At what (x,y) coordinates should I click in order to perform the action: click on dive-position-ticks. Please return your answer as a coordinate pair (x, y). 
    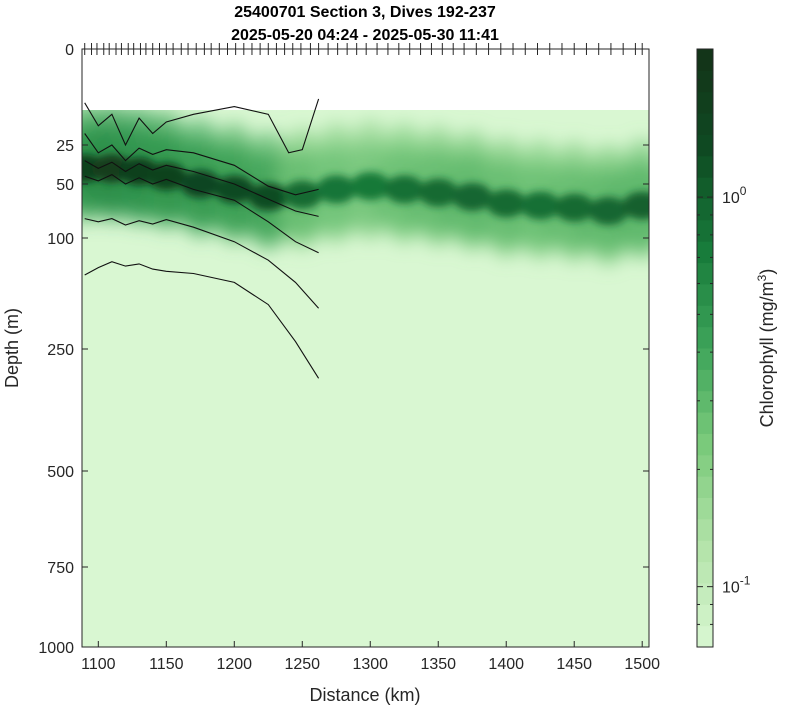
    Looking at the image, I should click on (363, 49).